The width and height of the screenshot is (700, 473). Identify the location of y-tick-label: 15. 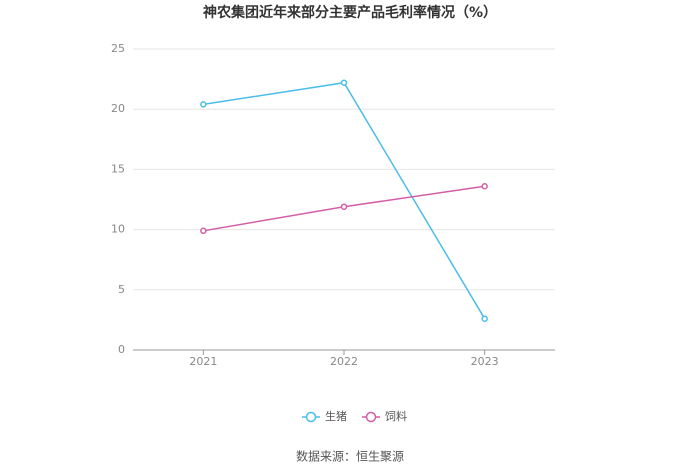
(118, 168).